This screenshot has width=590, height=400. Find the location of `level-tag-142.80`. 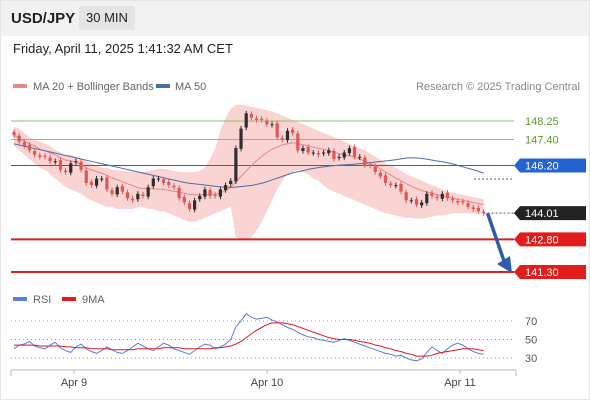

level-tag-142.80 is located at coordinates (550, 239).